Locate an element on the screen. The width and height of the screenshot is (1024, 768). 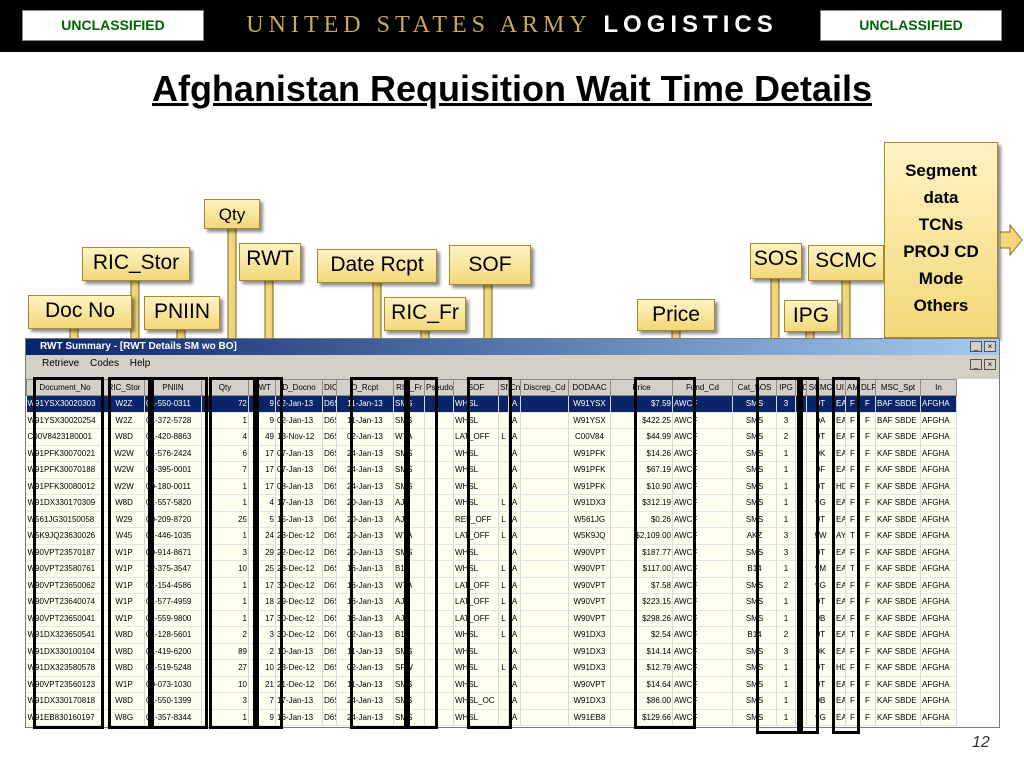
column-header: Price is located at coordinates (641, 387).